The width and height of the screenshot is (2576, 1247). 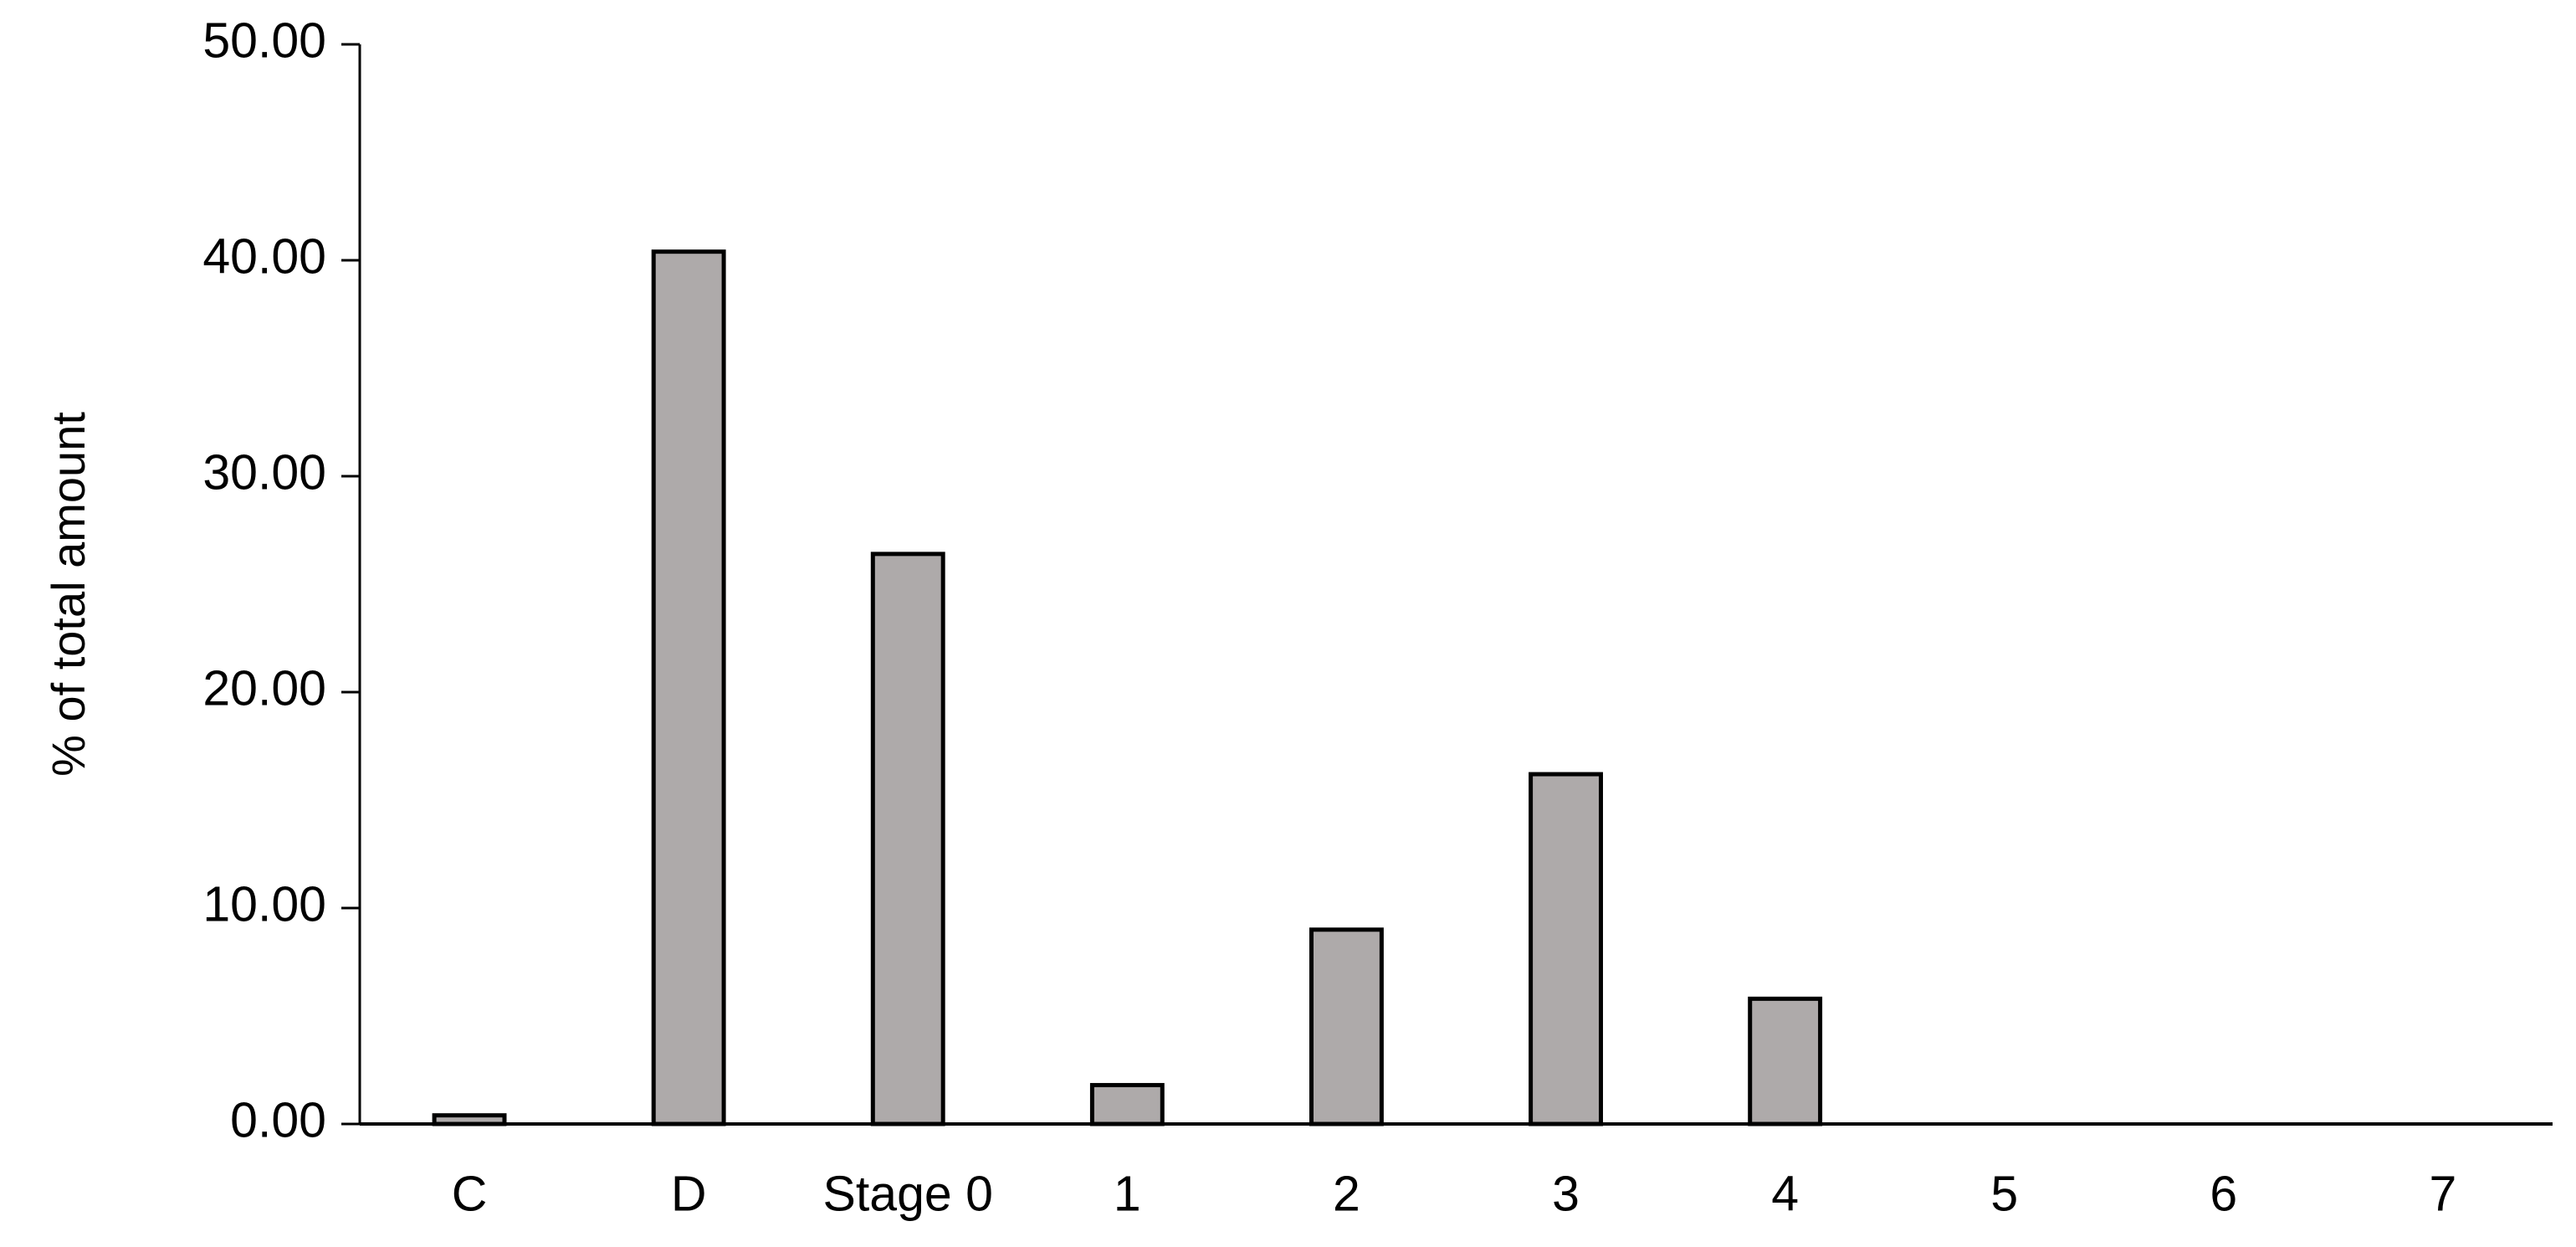 I want to click on x-tick-label: 5, so click(x=2004, y=1194).